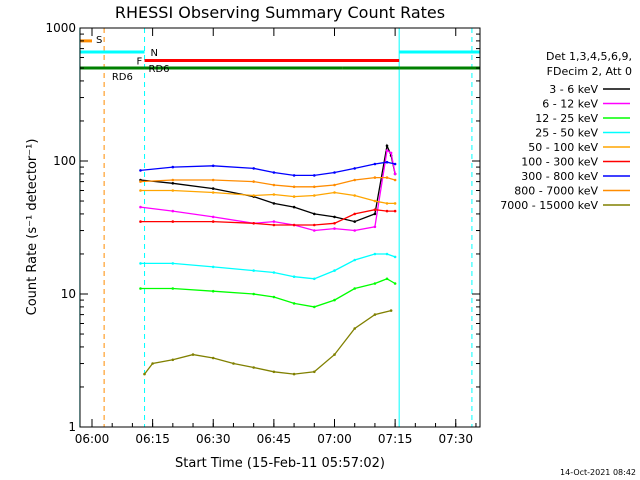 The image size is (640, 480). Describe the element at coordinates (213, 439) in the screenshot. I see `x-tick-label-2: 06:30` at that location.